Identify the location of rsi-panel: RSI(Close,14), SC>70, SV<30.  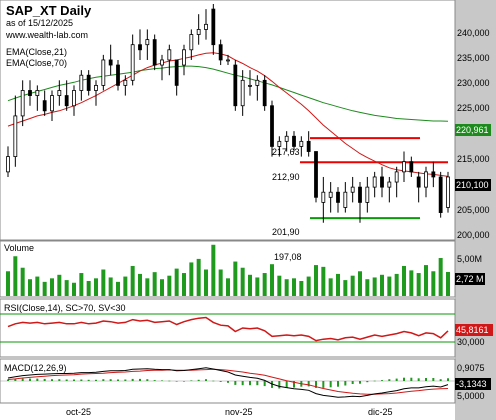
(228, 328).